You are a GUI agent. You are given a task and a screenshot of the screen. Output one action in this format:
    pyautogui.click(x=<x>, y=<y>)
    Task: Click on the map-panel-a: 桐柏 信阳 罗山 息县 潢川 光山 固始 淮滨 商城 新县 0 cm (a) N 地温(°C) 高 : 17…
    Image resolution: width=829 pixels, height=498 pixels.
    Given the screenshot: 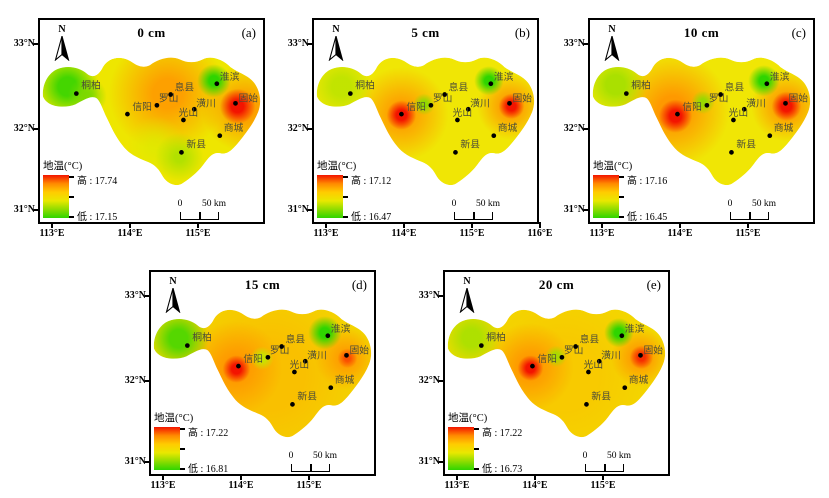 What is the action you would take?
    pyautogui.click(x=139, y=128)
    